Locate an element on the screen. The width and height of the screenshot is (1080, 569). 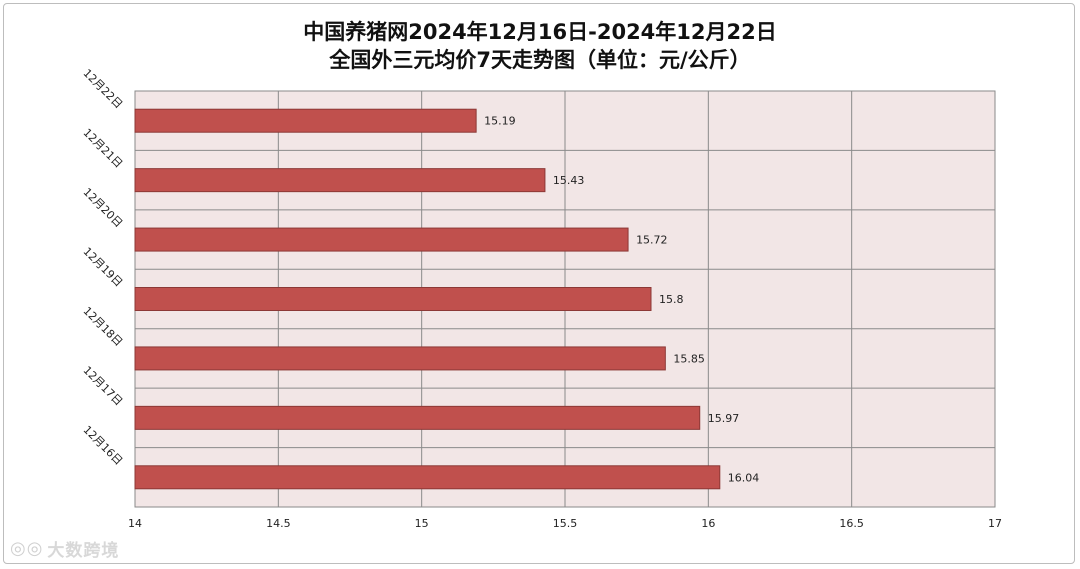
category-label: 12月20日 is located at coordinates (103, 207).